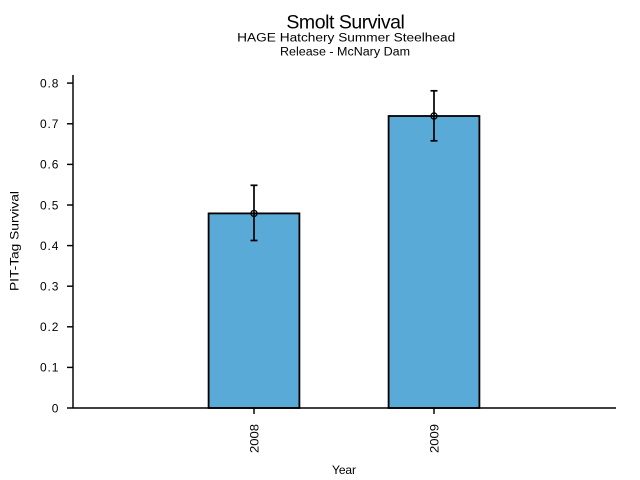 This screenshot has height=480, width=640. Describe the element at coordinates (435, 438) in the screenshot. I see `svg-text: 2009` at that location.